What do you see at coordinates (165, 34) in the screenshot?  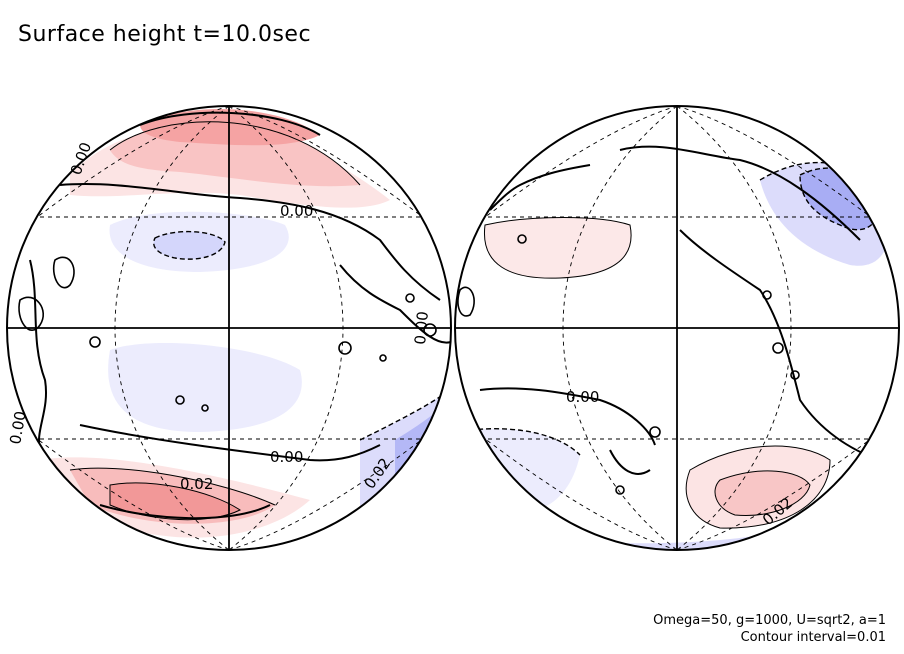 I see `chart-title: Surface height t=10.0sec` at bounding box center [165, 34].